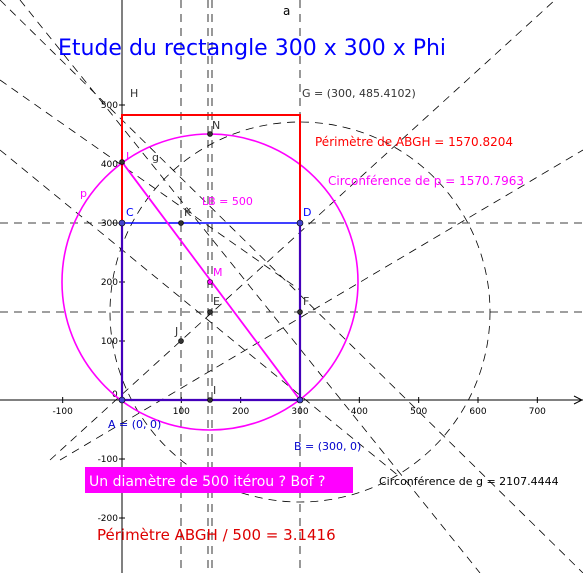 The image size is (583, 573). What do you see at coordinates (414, 142) in the screenshot?
I see `perimeter-label: Périmètre de ABGH = 1570.8204` at bounding box center [414, 142].